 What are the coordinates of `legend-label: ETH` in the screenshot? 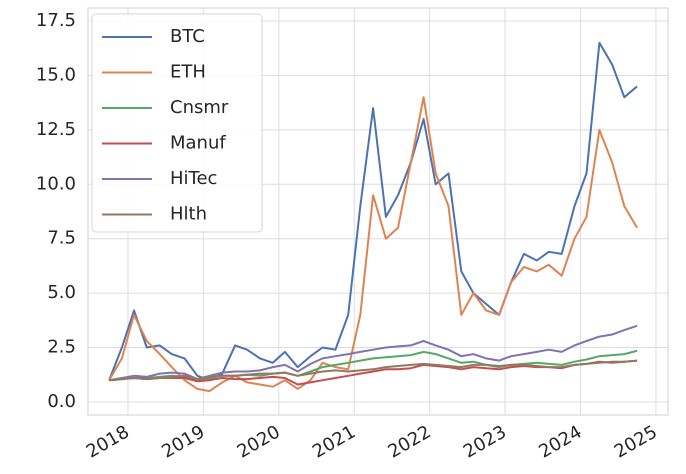 It's located at (188, 72).